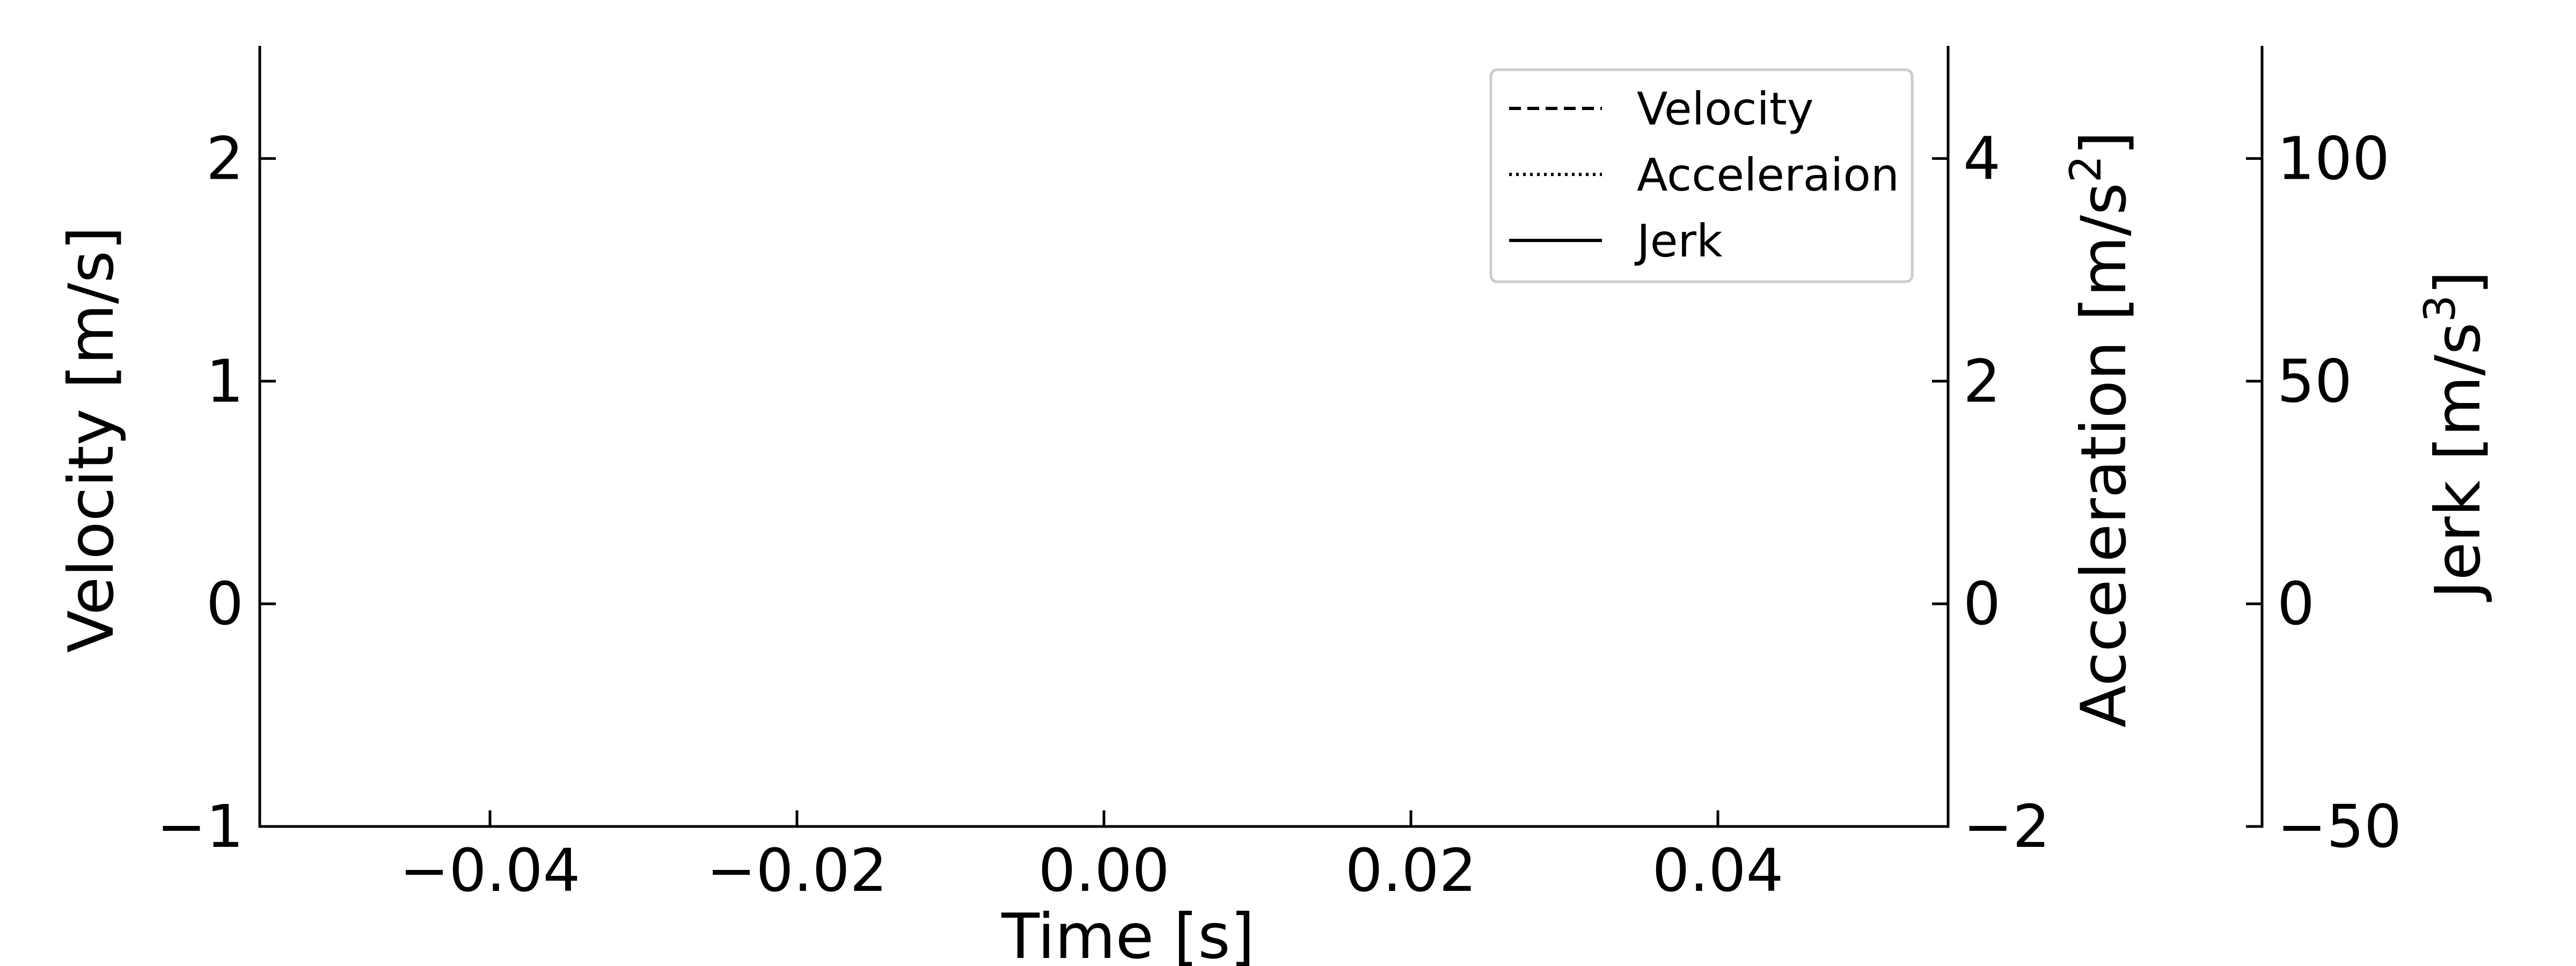 The width and height of the screenshot is (2576, 966). I want to click on jerk-axis-label-close: ], so click(2458, 282).